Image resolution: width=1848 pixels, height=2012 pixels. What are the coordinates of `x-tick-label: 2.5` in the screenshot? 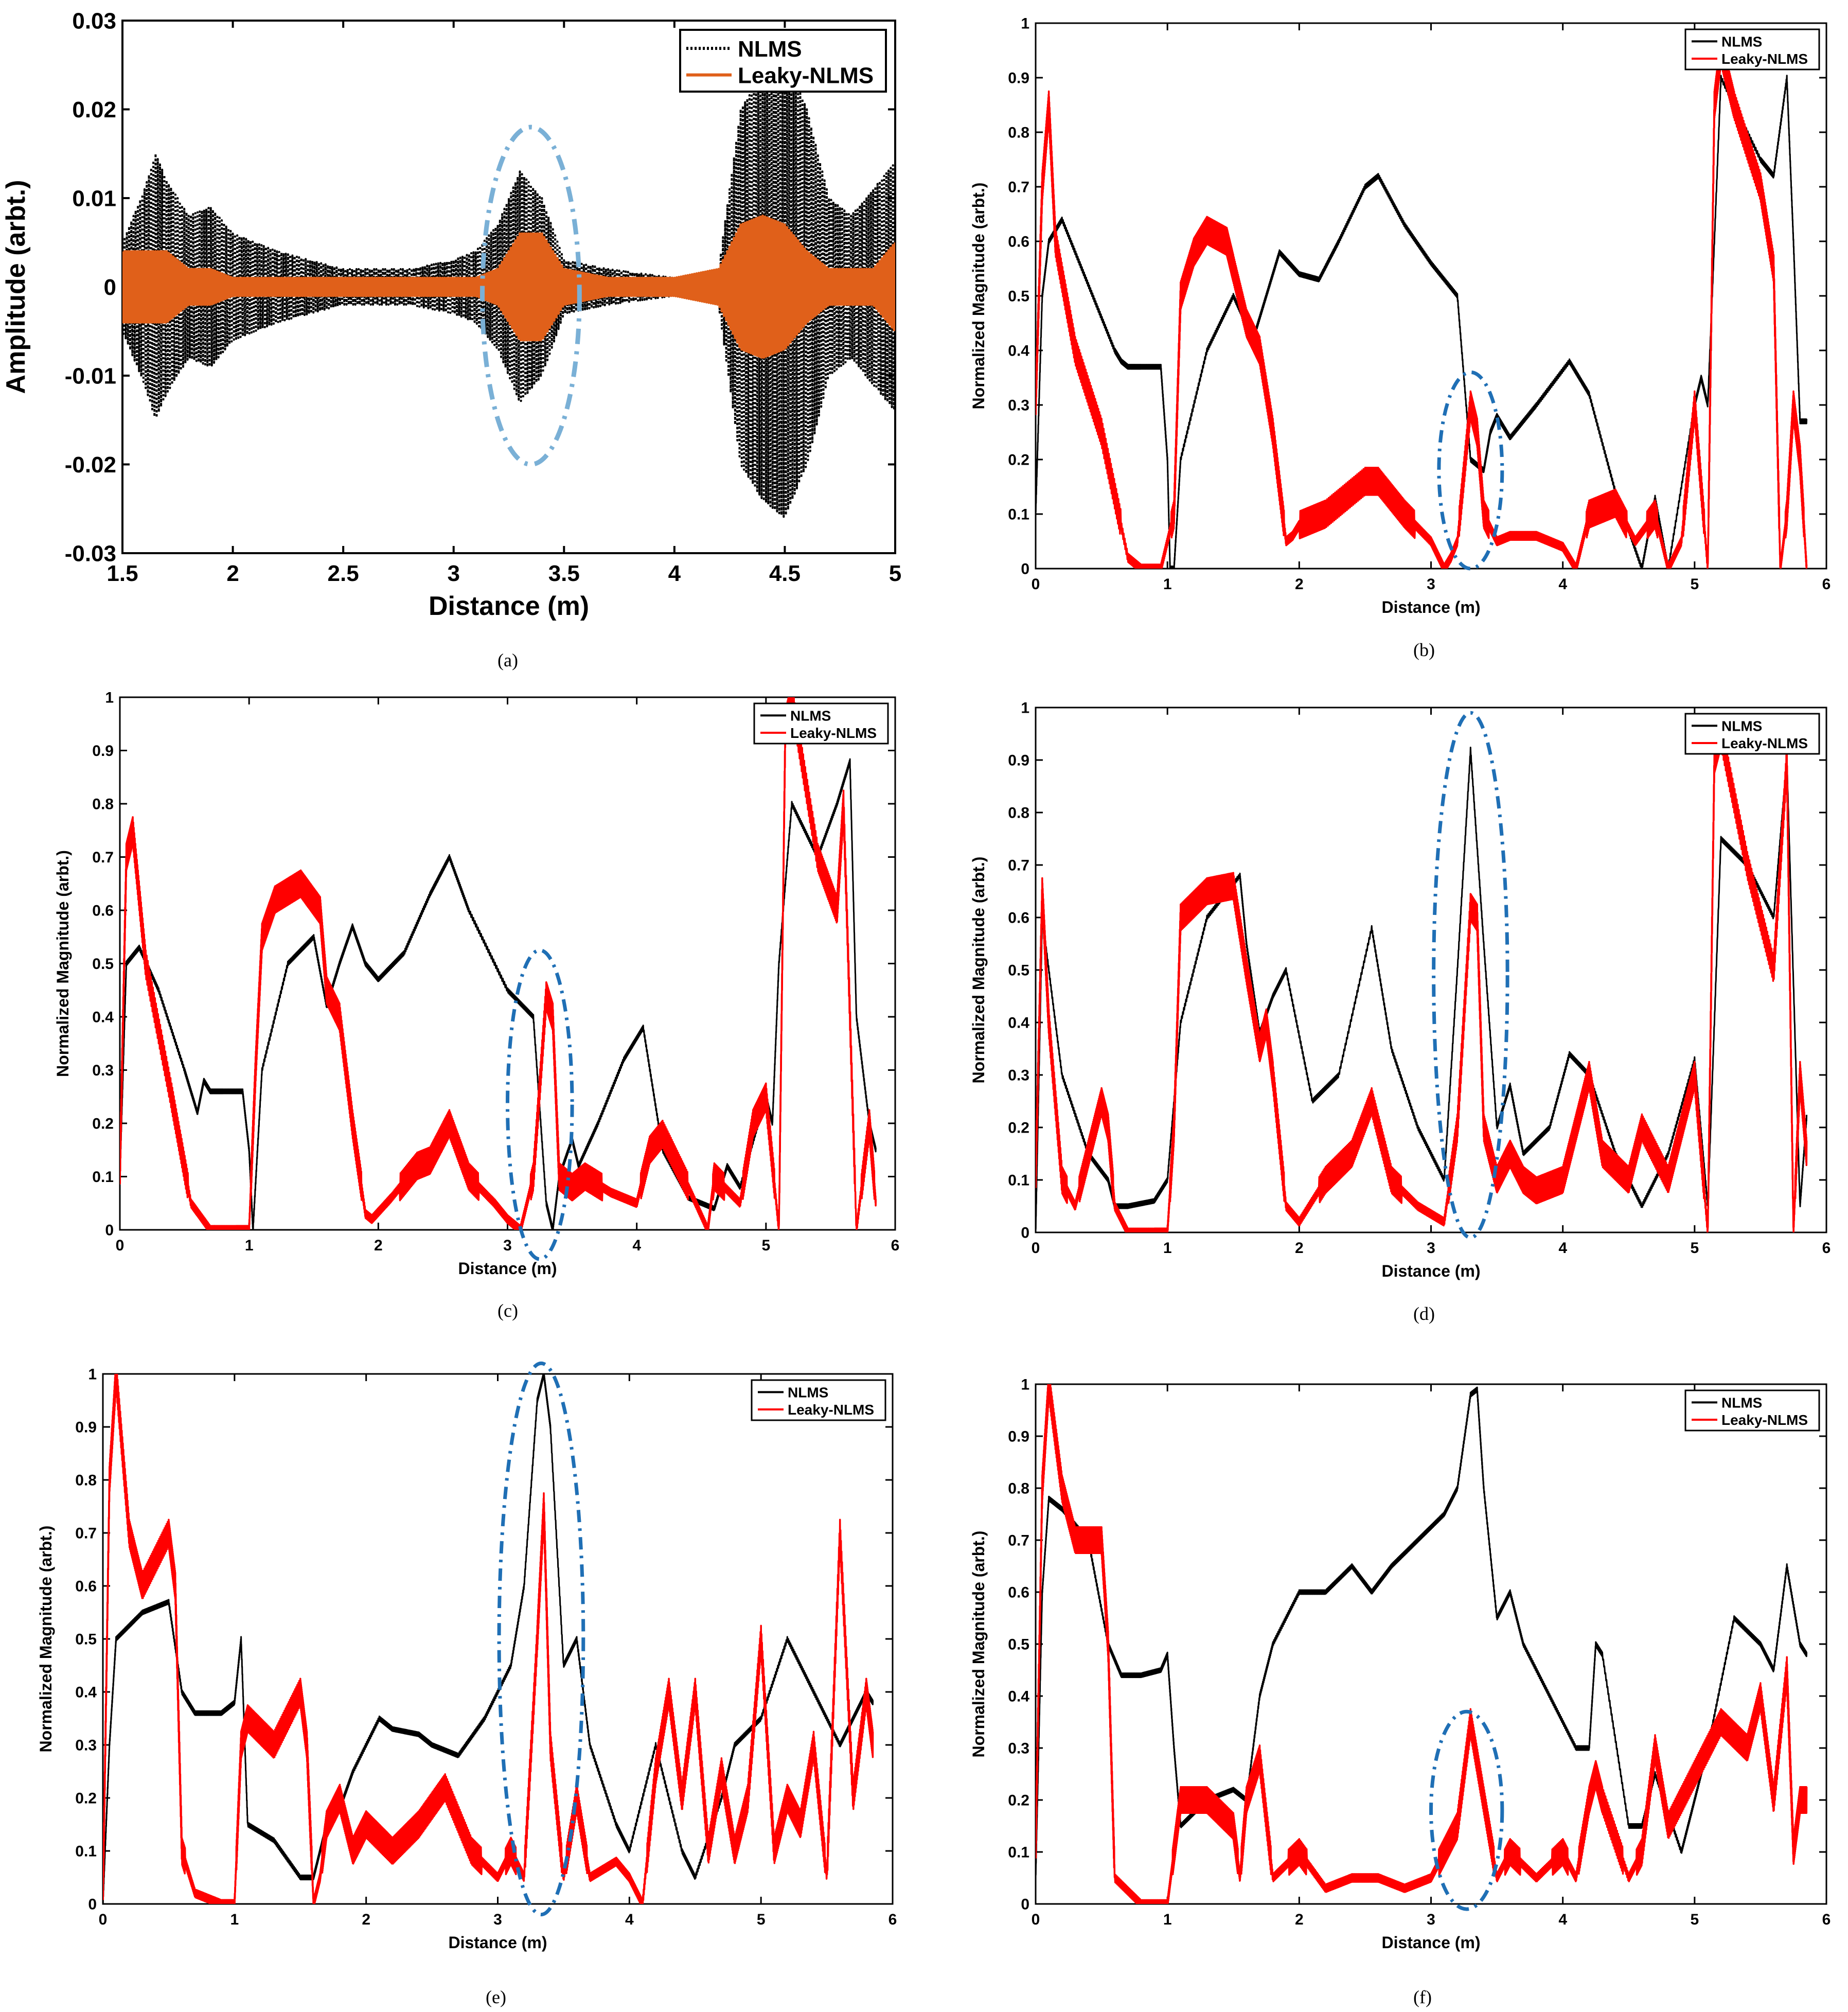 It's located at (343, 574).